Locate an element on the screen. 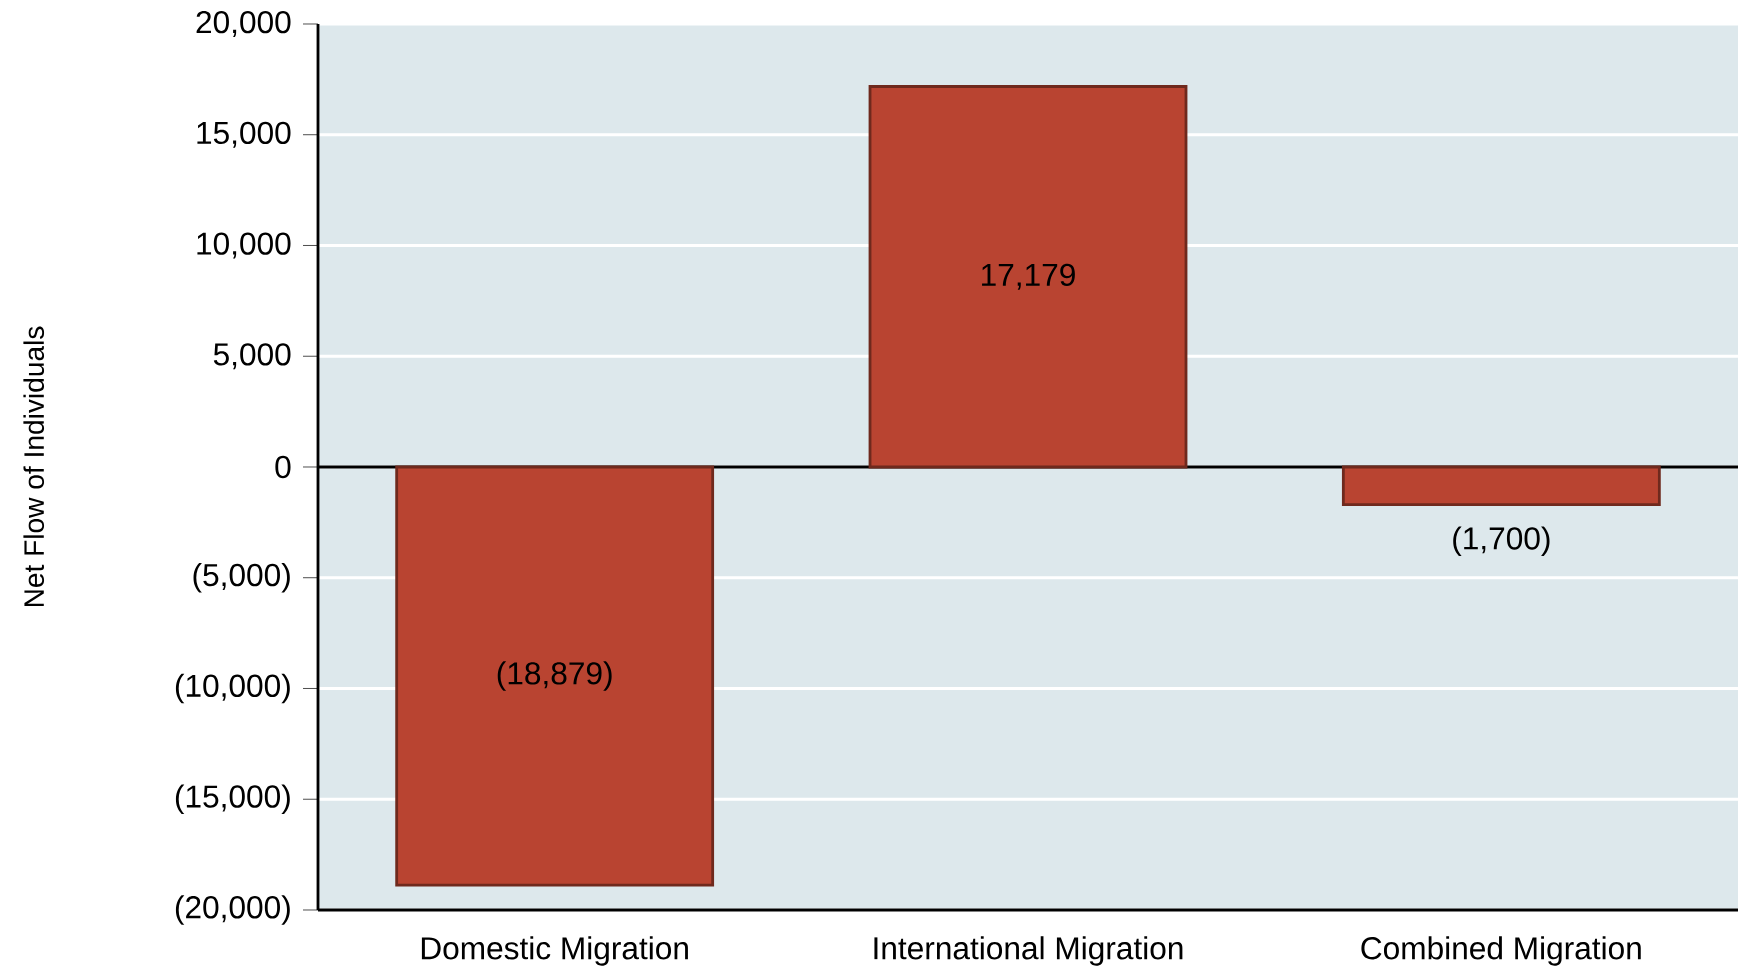  y-tick-label: (5,000) is located at coordinates (241, 577).